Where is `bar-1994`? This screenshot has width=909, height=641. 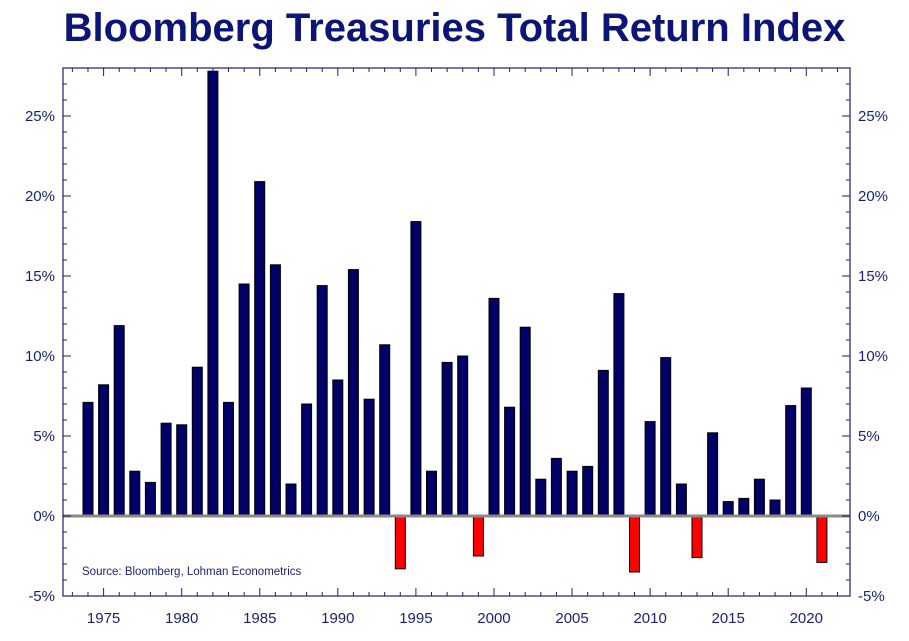 bar-1994 is located at coordinates (400, 542).